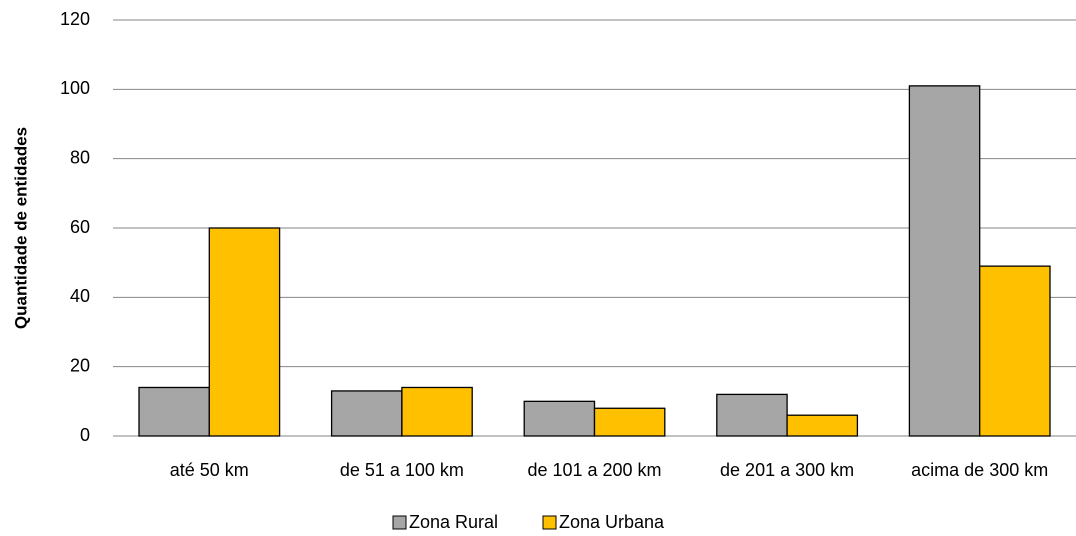  I want to click on y-tick-label: 20, so click(80, 365).